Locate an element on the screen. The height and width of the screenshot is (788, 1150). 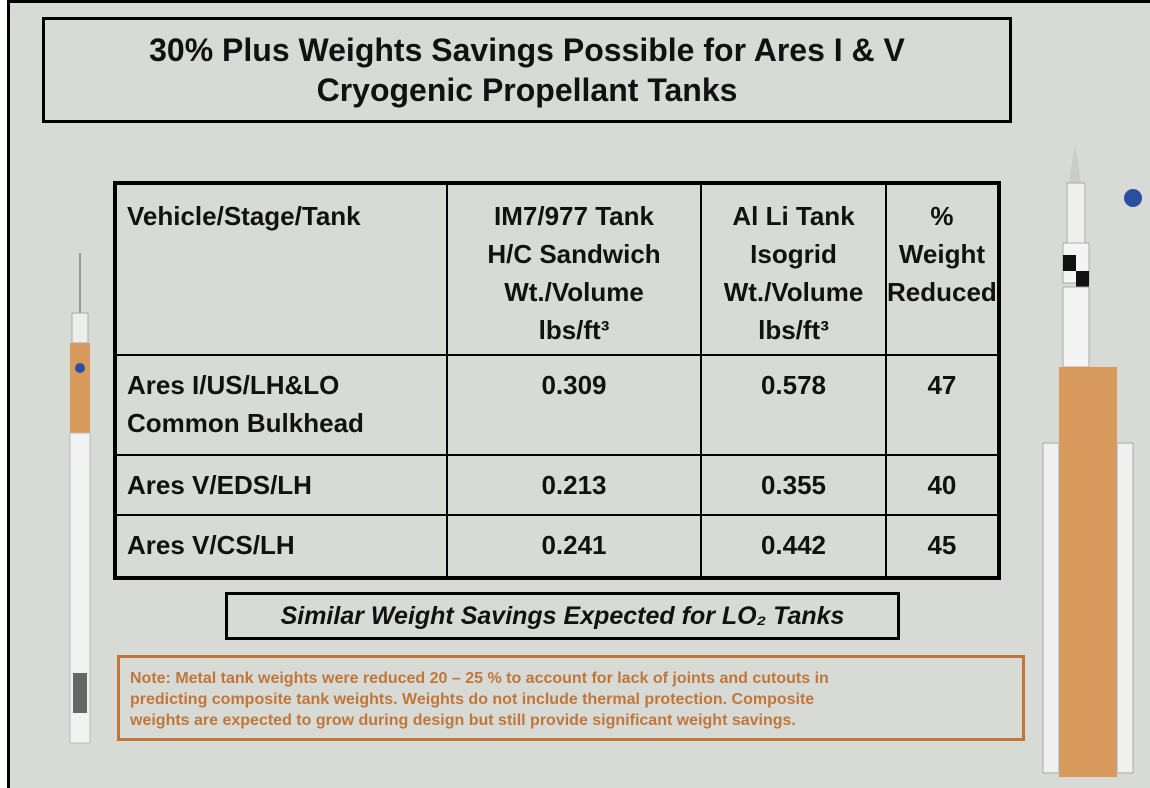
cell-text: 40 is located at coordinates (942, 485).